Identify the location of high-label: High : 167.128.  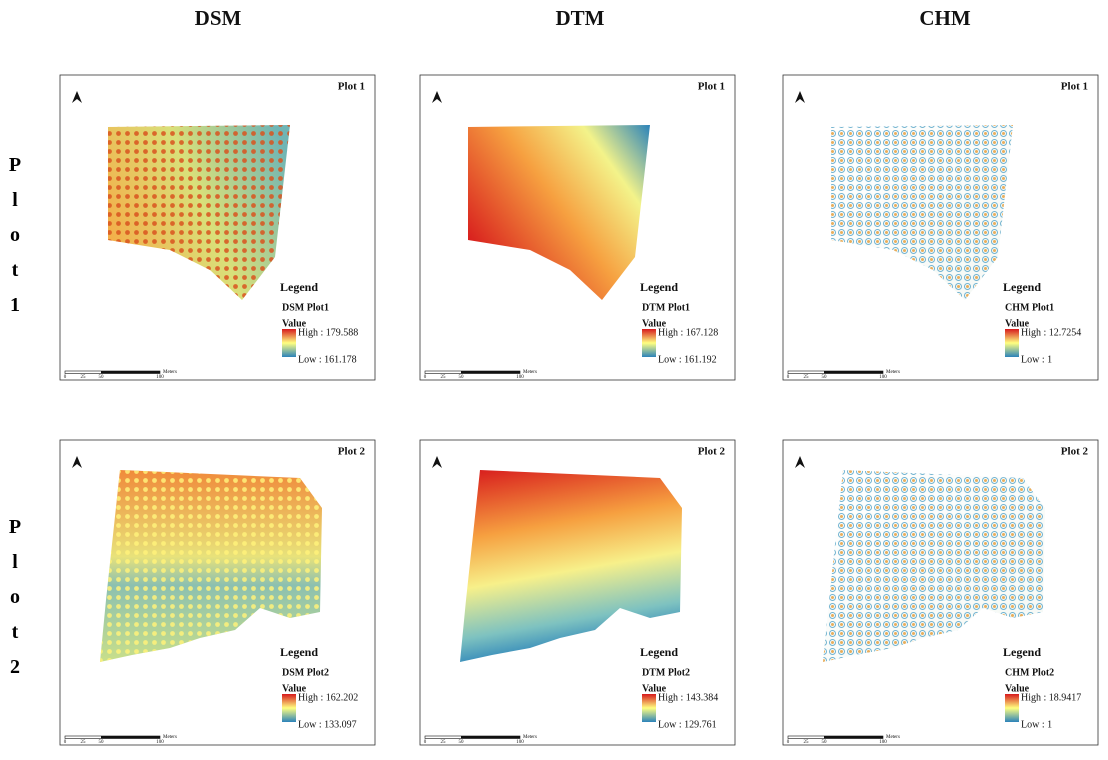
(688, 332).